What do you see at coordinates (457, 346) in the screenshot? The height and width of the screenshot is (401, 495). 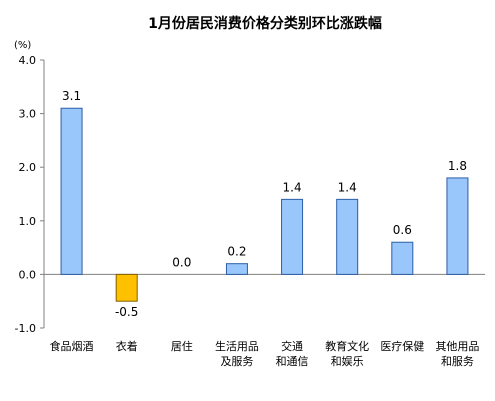 I see `x-tick-label: 其他用品` at bounding box center [457, 346].